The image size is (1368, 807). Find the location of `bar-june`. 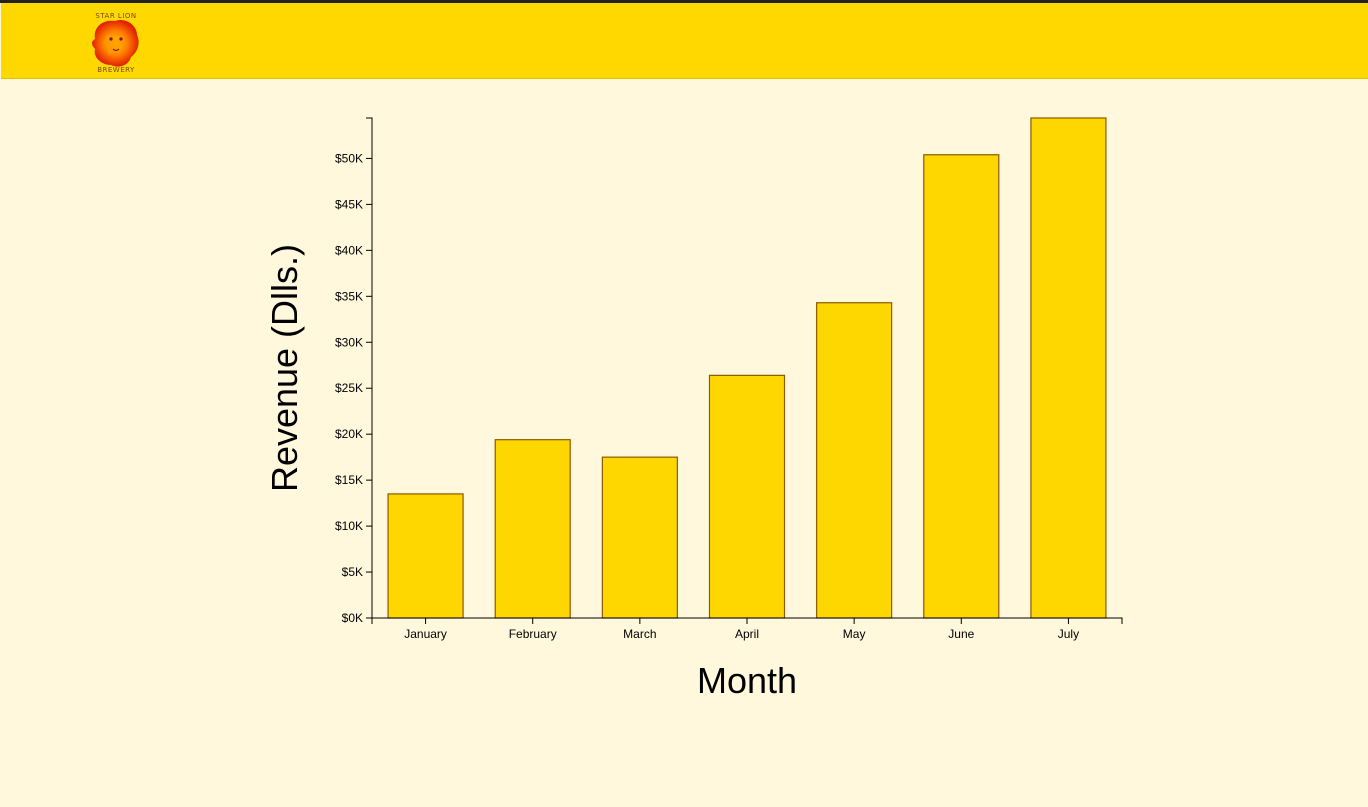

bar-june is located at coordinates (961, 386).